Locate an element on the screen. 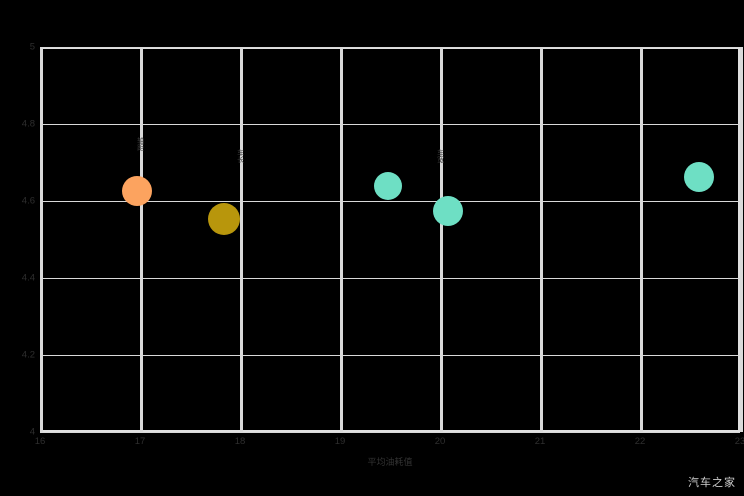 This screenshot has height=496, width=744. axis-spine-right is located at coordinates (739, 239).